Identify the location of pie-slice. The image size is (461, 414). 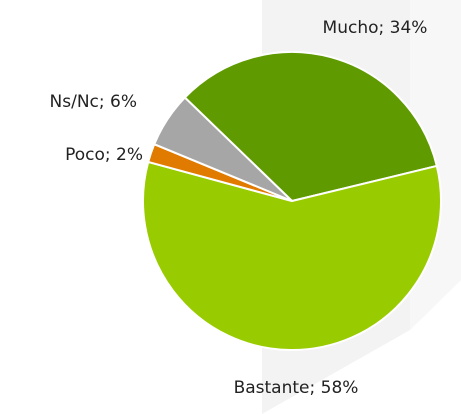
(222, 149).